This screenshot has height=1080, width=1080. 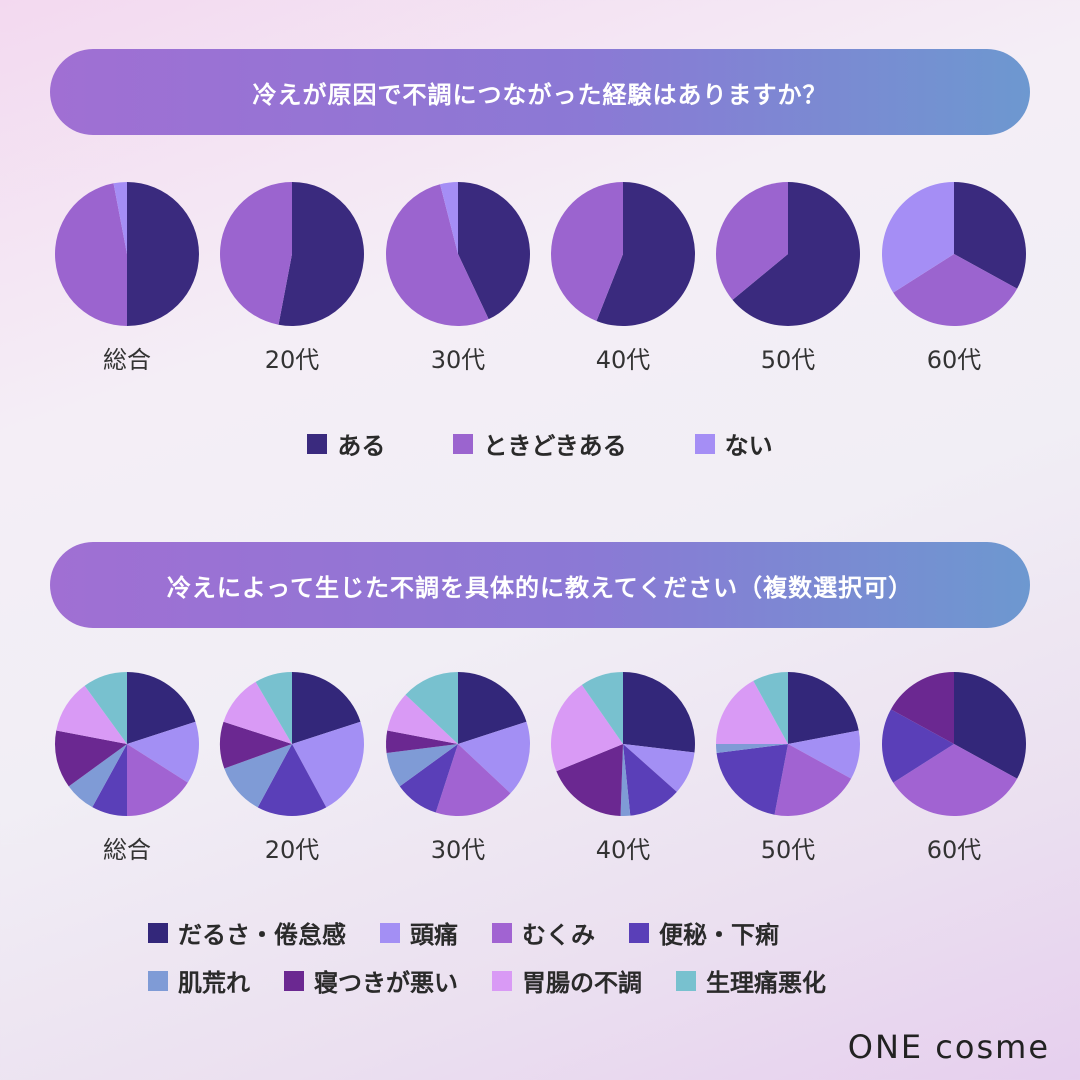 I want to click on legend-item-constipation: 便秘・下痢, so click(x=703, y=932).